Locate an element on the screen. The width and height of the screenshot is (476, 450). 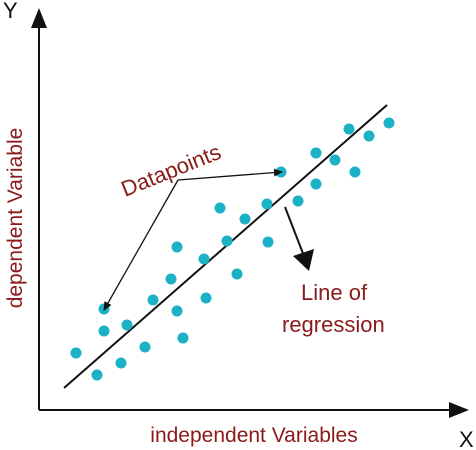
datapoints-arrow-left is located at coordinates (141, 245).